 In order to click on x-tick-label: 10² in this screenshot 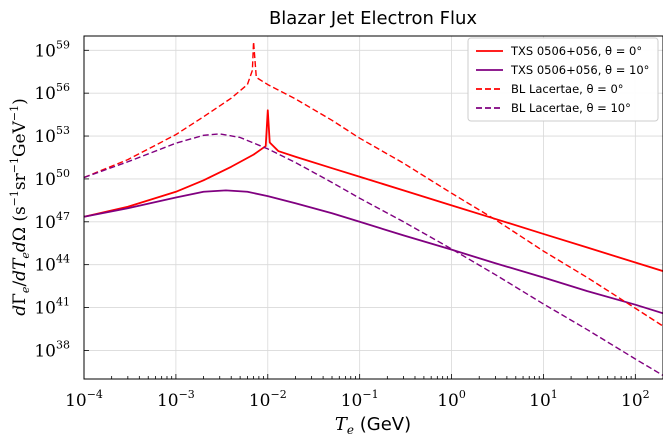, I will do `click(635, 399)`.